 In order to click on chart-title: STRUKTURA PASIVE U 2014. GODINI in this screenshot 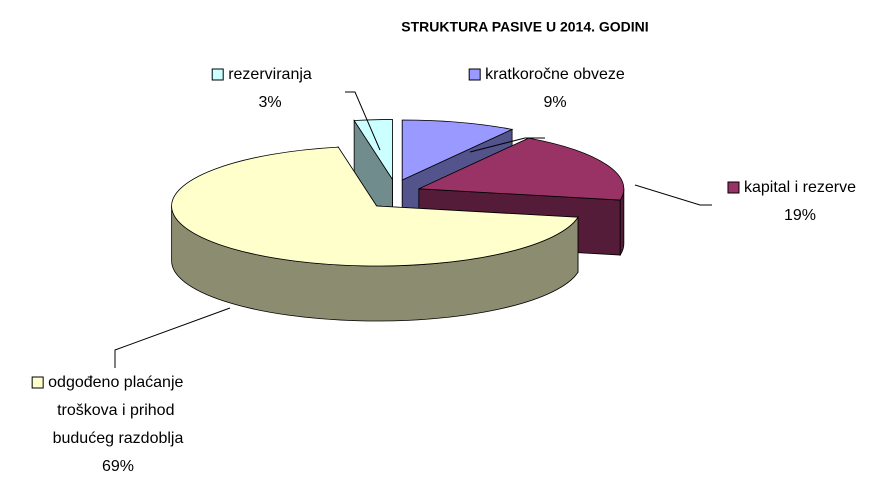, I will do `click(524, 27)`.